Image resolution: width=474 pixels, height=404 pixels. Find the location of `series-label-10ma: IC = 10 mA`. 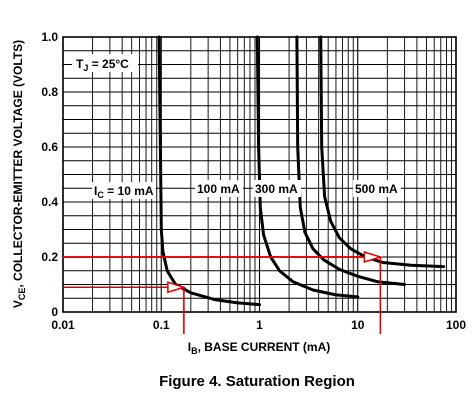

series-label-10ma: IC = 10 mA is located at coordinates (124, 192).